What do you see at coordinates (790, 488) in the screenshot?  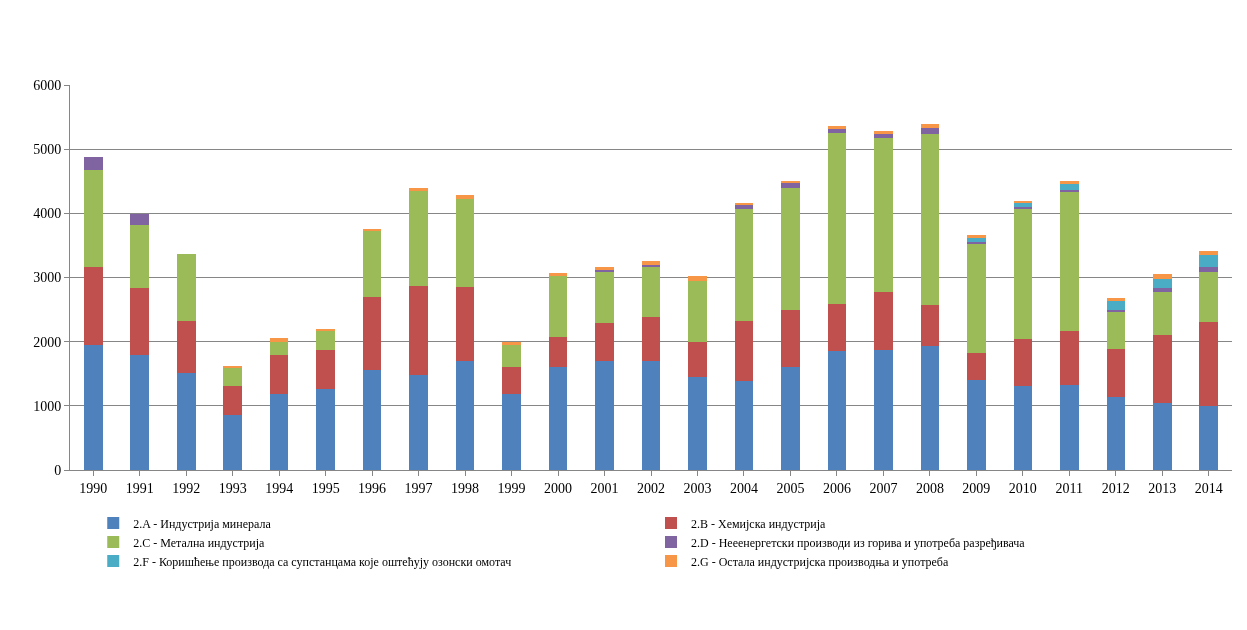 I see `x-tick-label: 2005` at bounding box center [790, 488].